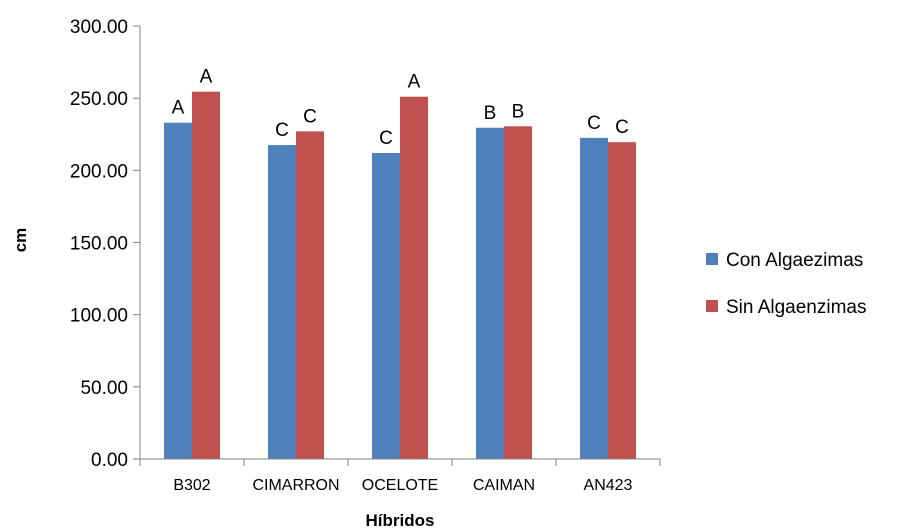 Image resolution: width=902 pixels, height=531 pixels. I want to click on y-tick-label: 150.00, so click(99, 244).